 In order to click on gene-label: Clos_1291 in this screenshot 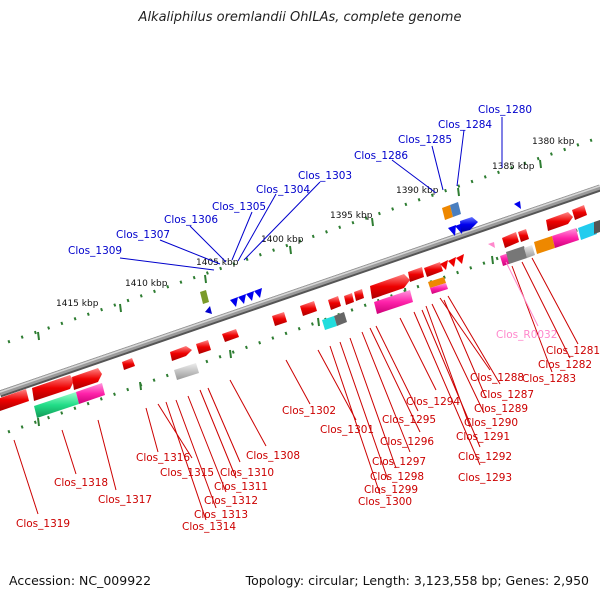, I will do `click(483, 437)`.